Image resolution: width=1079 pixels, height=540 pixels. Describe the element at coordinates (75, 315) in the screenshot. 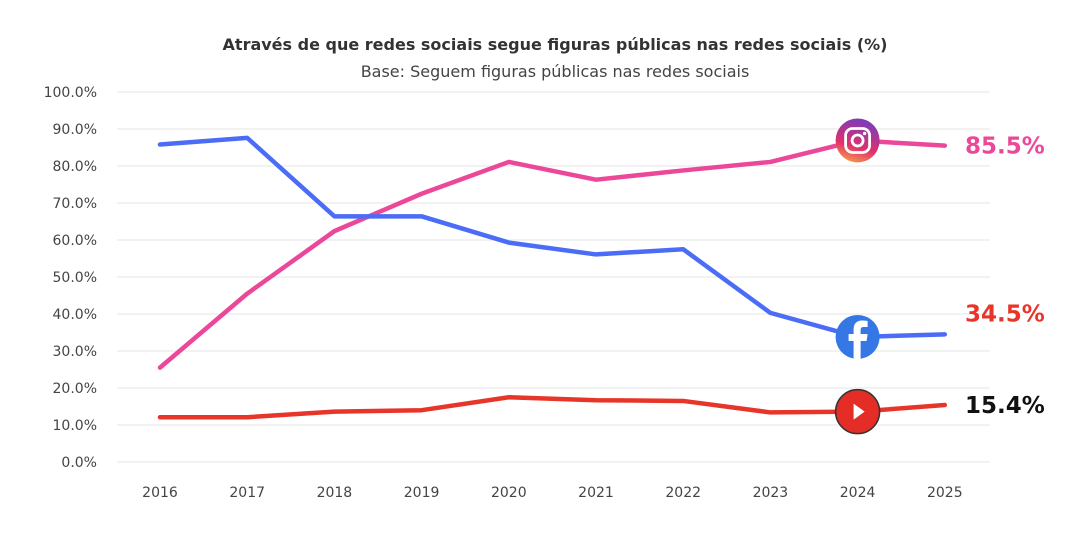

I see `y-tick-label: 40.0%` at that location.